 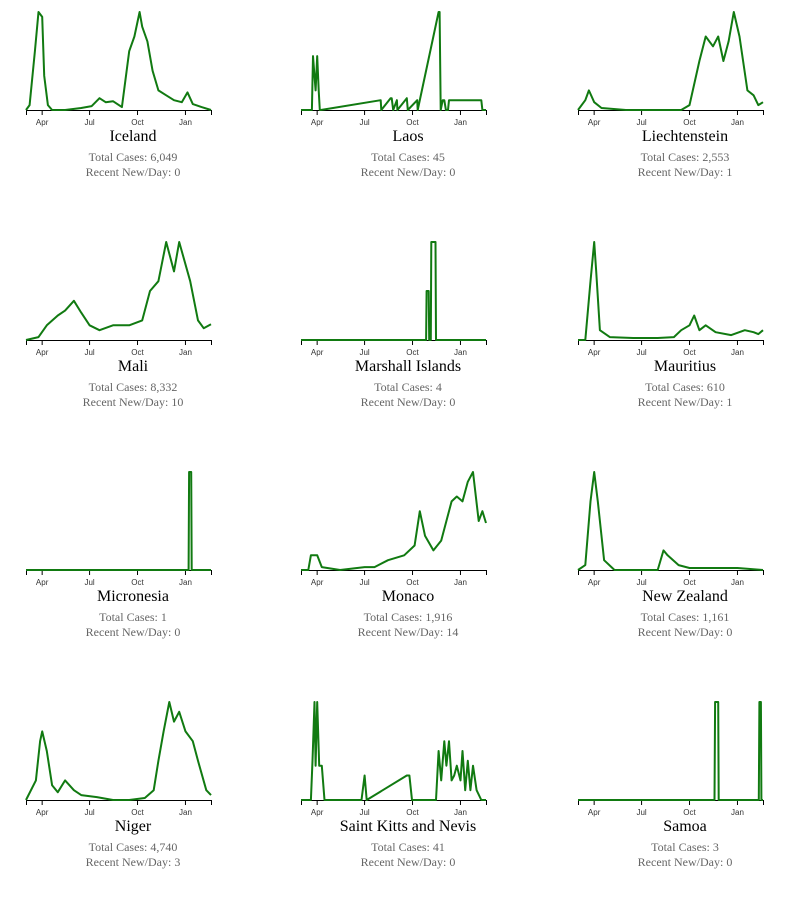 I want to click on recent-new-per-day-stat: Recent New/Day: 1, so click(x=675, y=402).